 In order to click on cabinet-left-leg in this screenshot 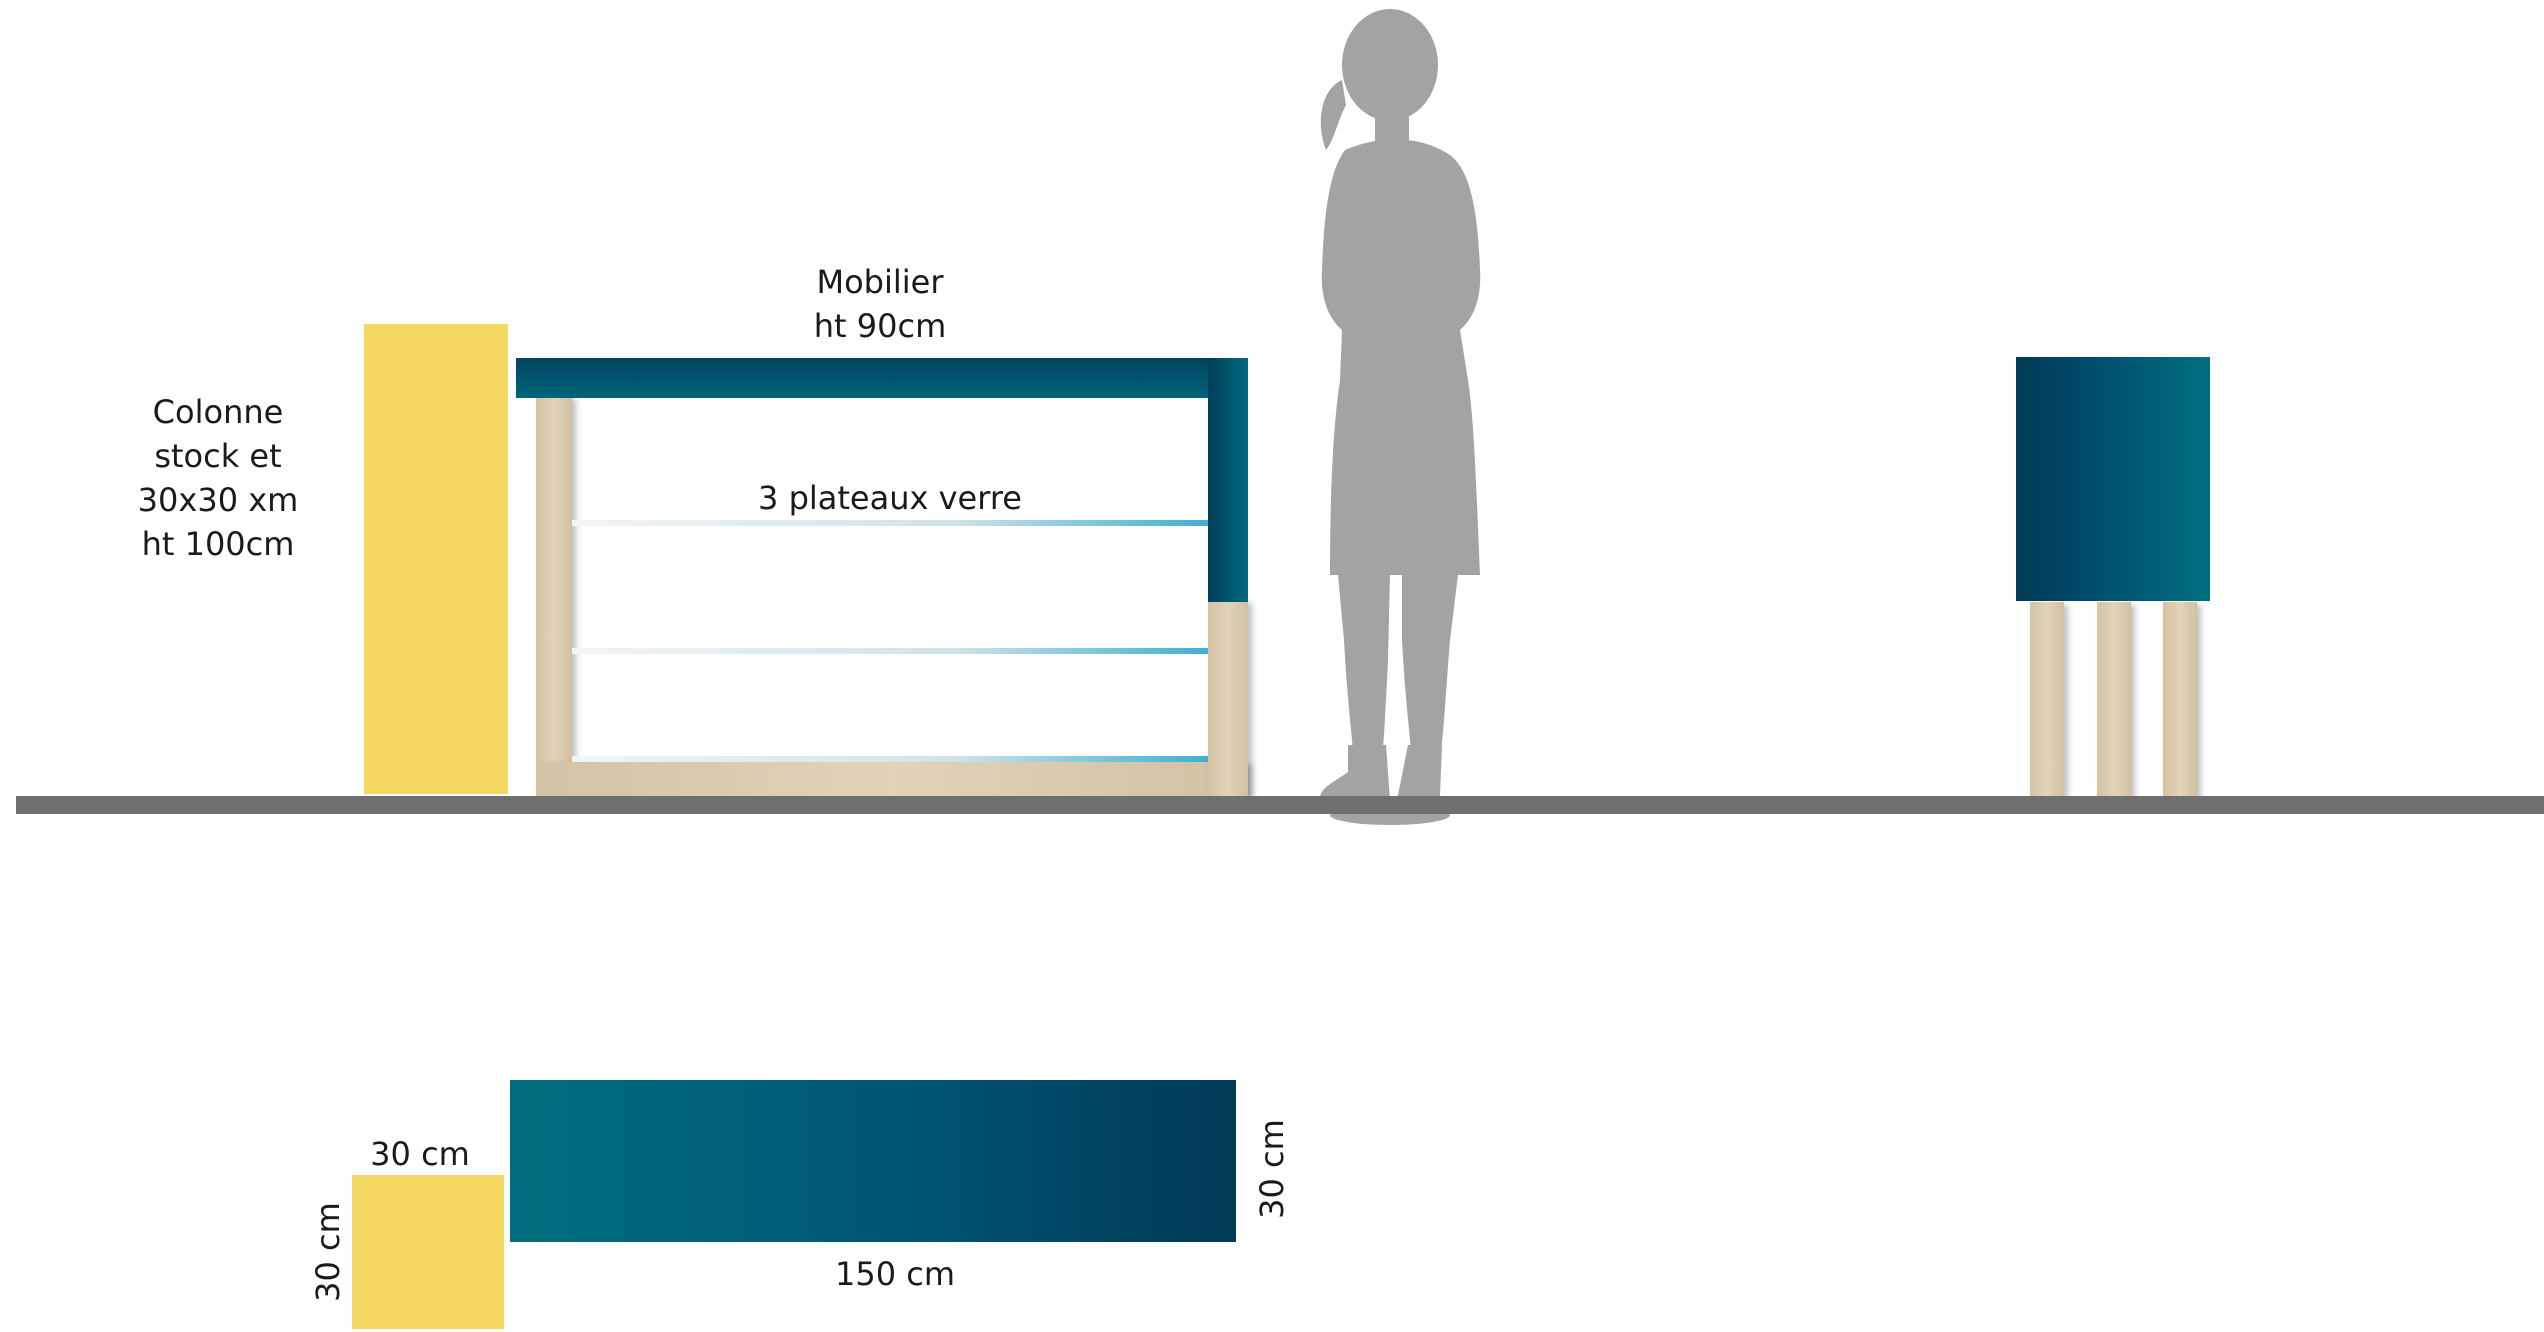, I will do `click(554, 596)`.